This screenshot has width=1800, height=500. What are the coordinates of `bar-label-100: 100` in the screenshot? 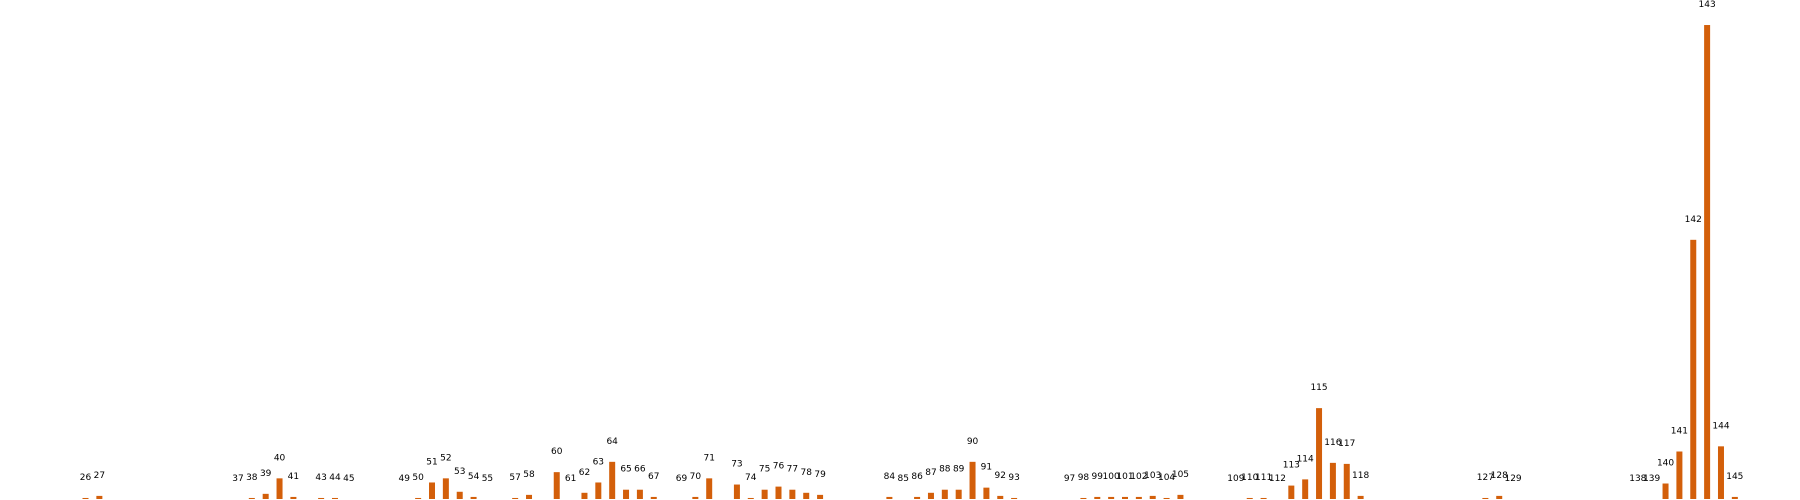 It's located at (1111, 477).